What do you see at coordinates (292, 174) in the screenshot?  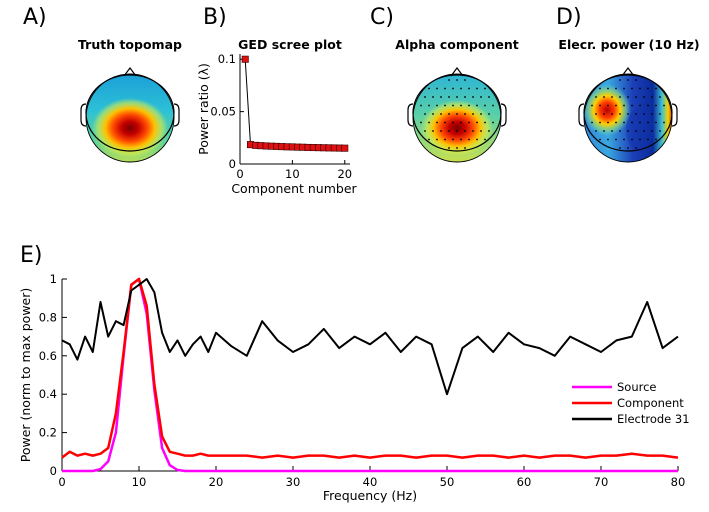 I see `scree-x-tick-label: 10` at bounding box center [292, 174].